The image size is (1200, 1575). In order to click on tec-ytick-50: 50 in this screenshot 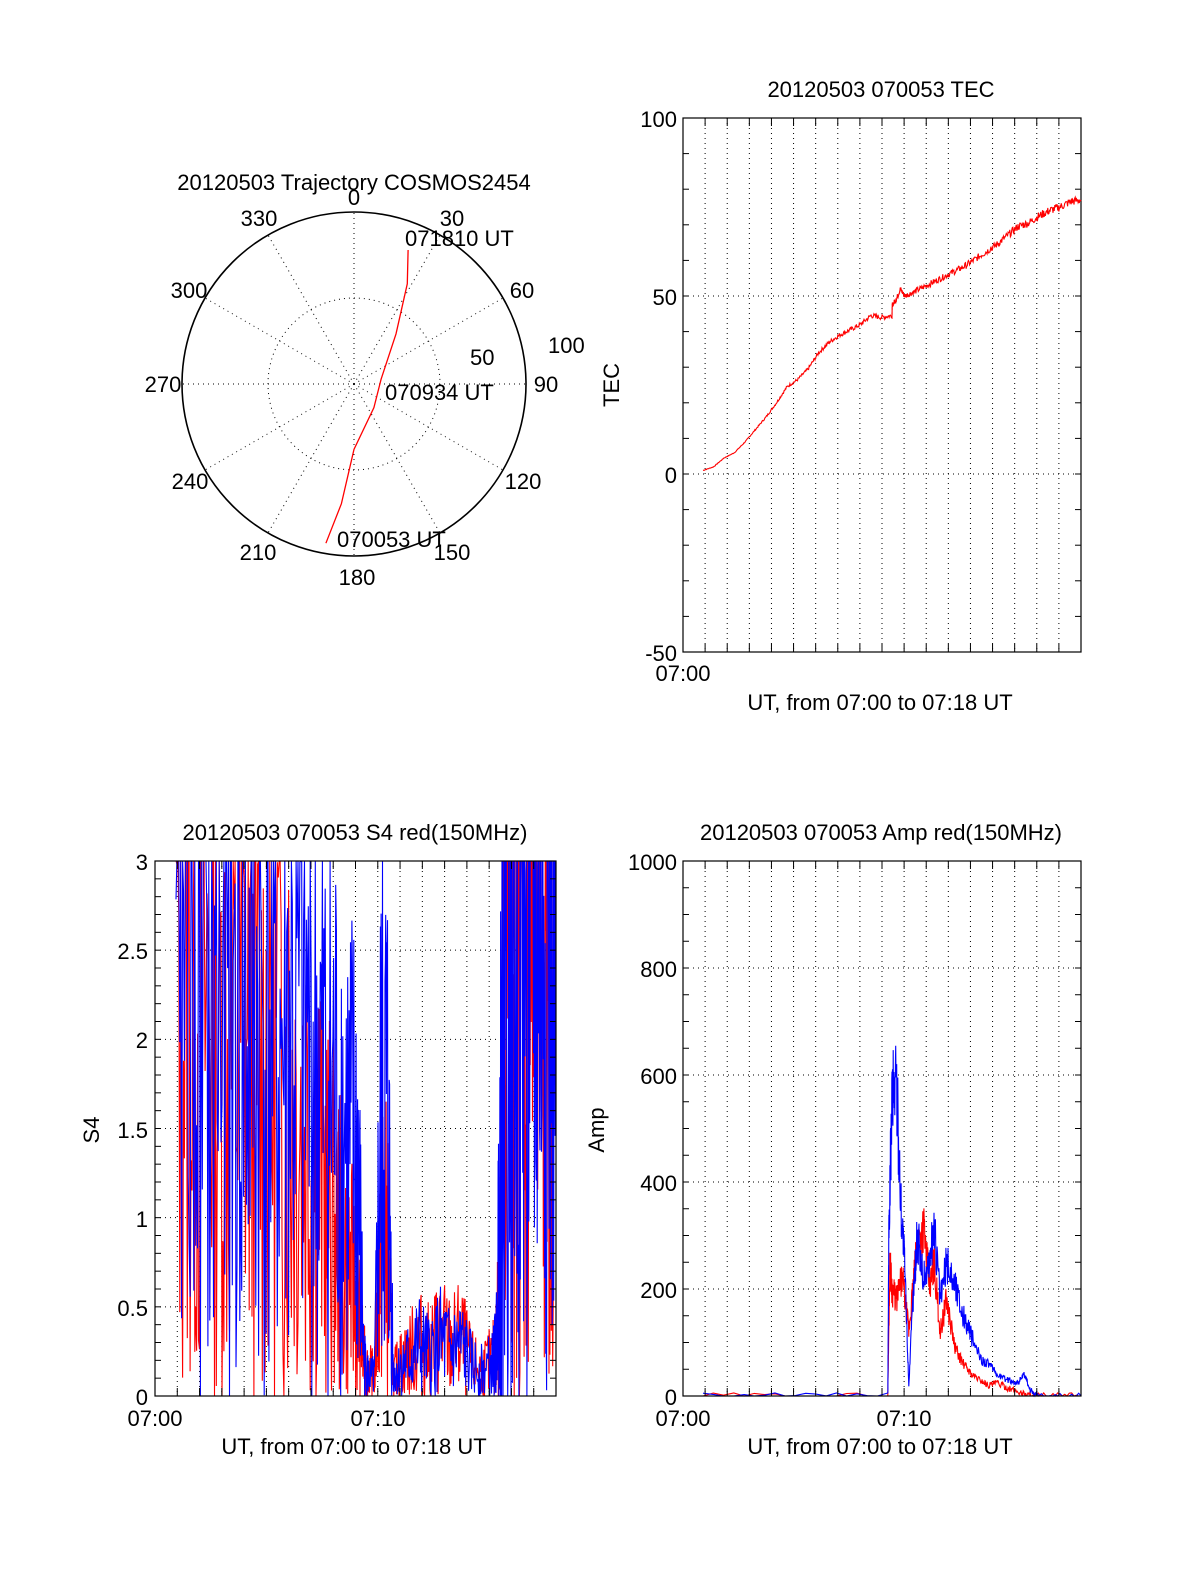, I will do `click(665, 297)`.